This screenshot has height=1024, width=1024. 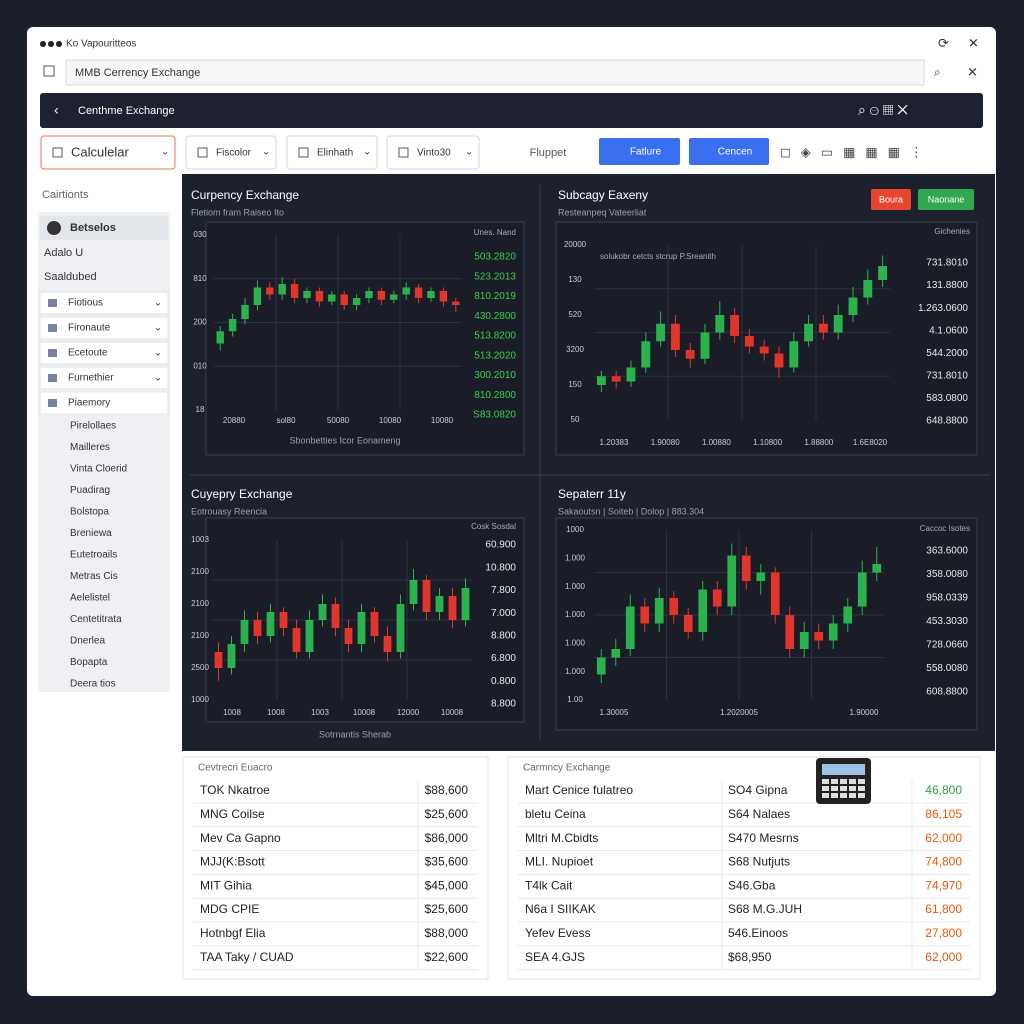 What do you see at coordinates (735, 152) in the screenshot?
I see `button-label: Cencen` at bounding box center [735, 152].